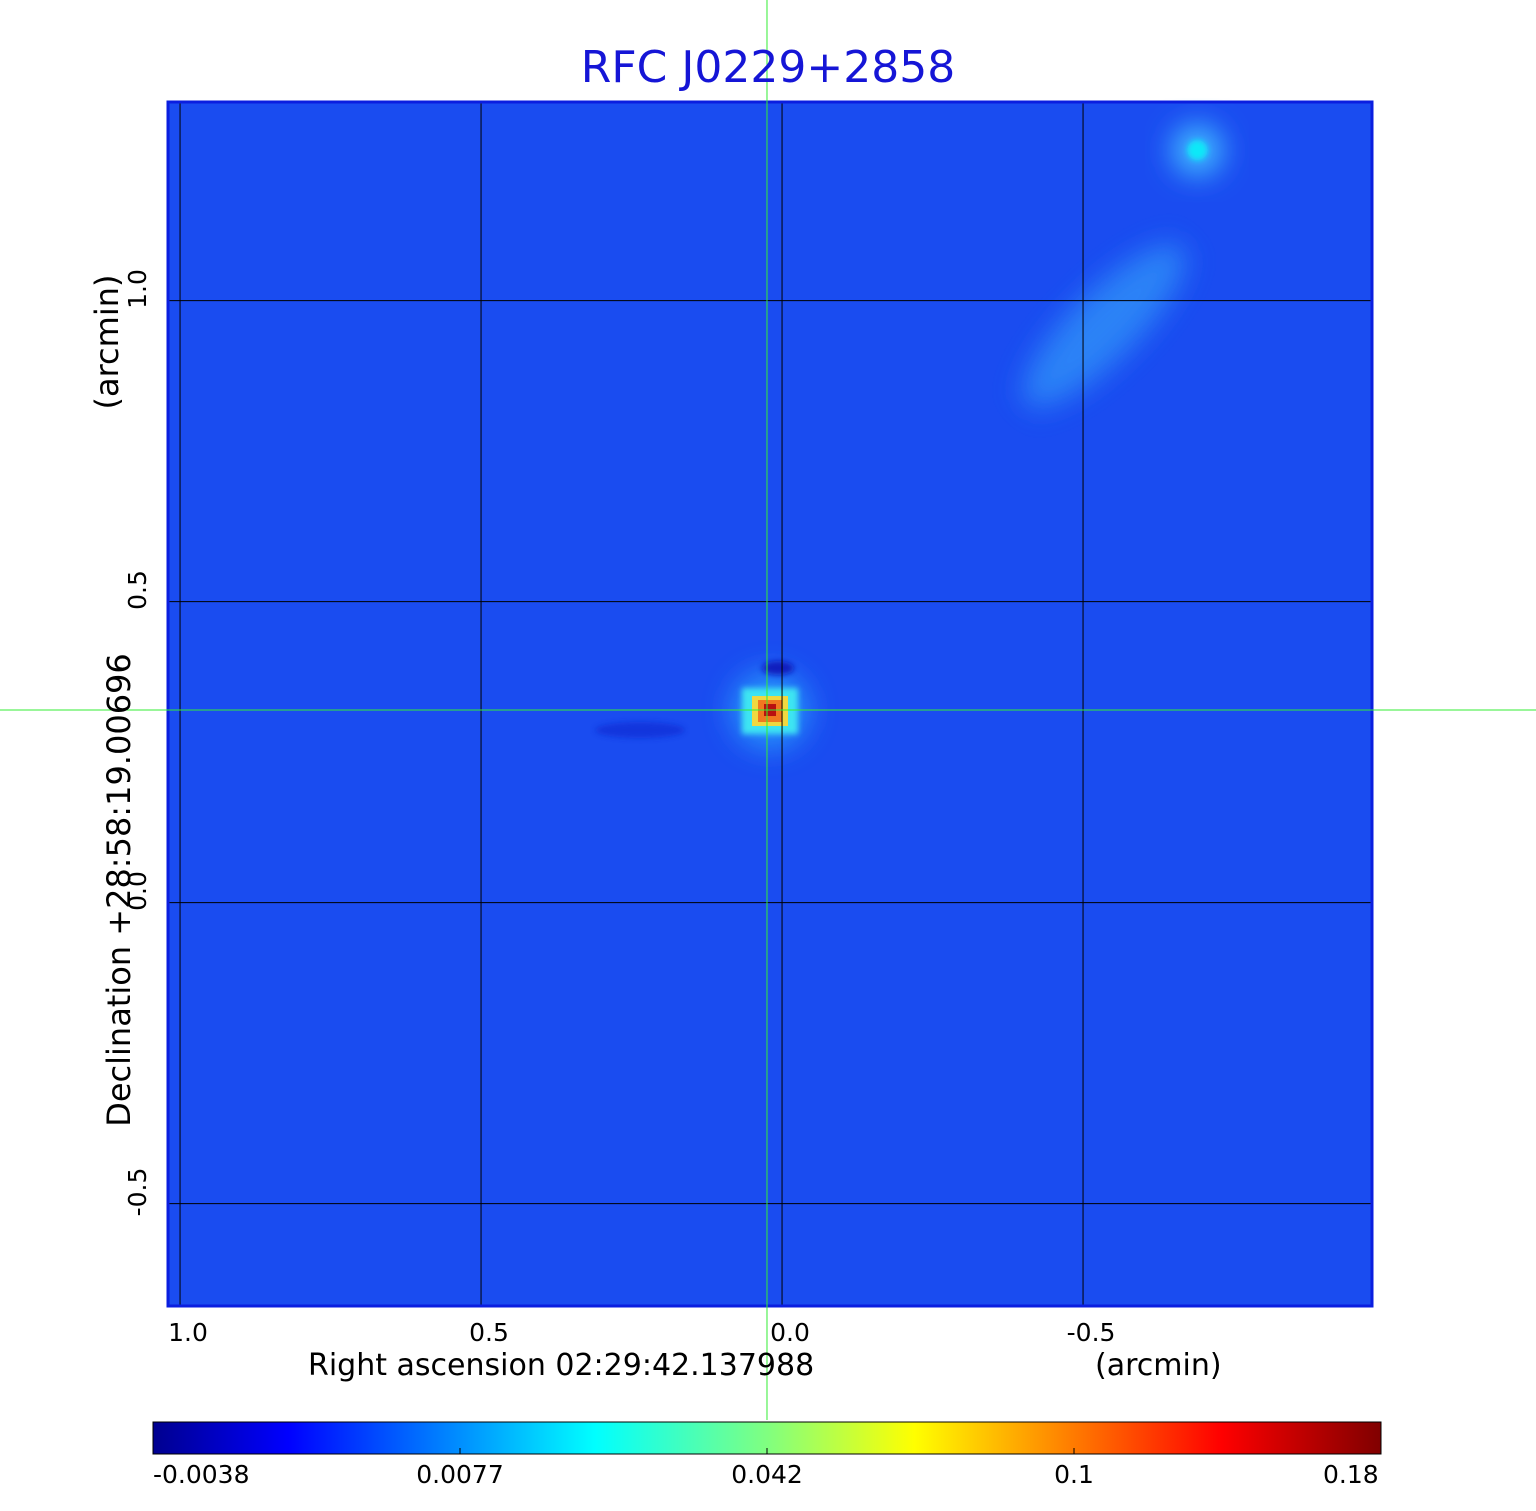 The image size is (1536, 1511). Describe the element at coordinates (137, 1192) in the screenshot. I see `y-tick-label: -0.5` at that location.